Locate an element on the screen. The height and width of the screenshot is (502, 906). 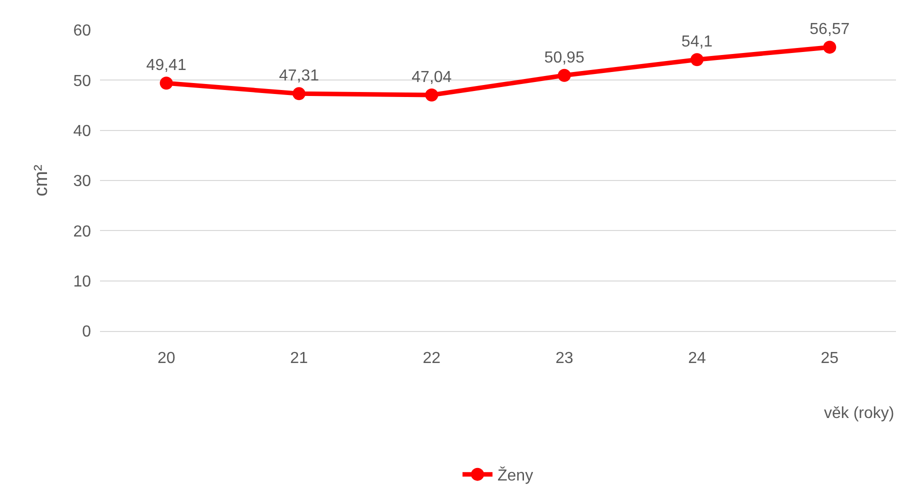
x-axis-title: věk (roky) is located at coordinates (859, 413).